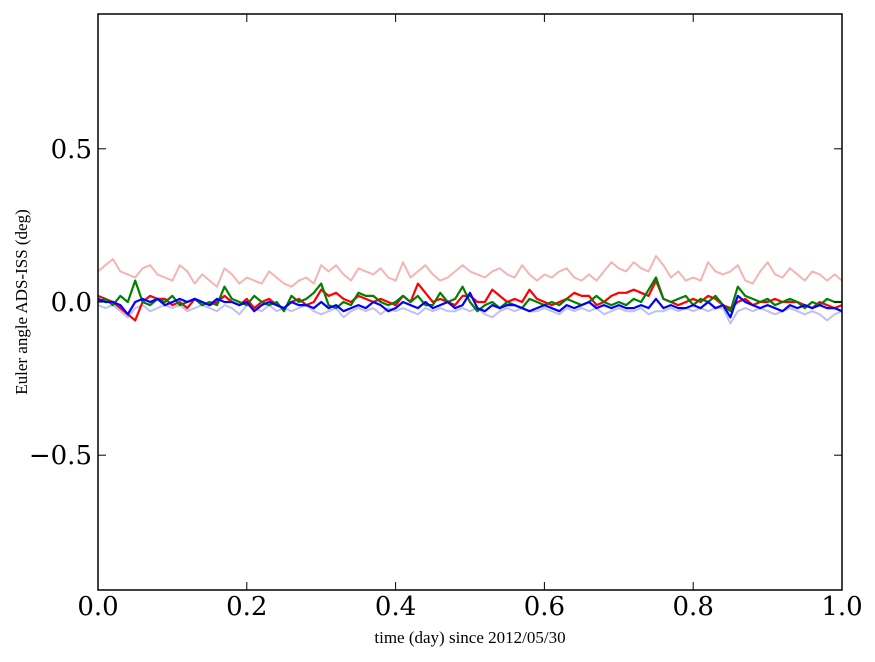  I want to click on x-tick-label: 0.0, so click(97, 607).